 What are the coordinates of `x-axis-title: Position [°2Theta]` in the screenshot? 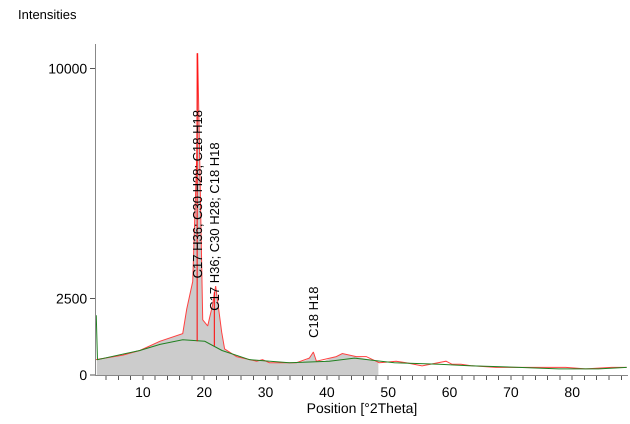 It's located at (362, 408).